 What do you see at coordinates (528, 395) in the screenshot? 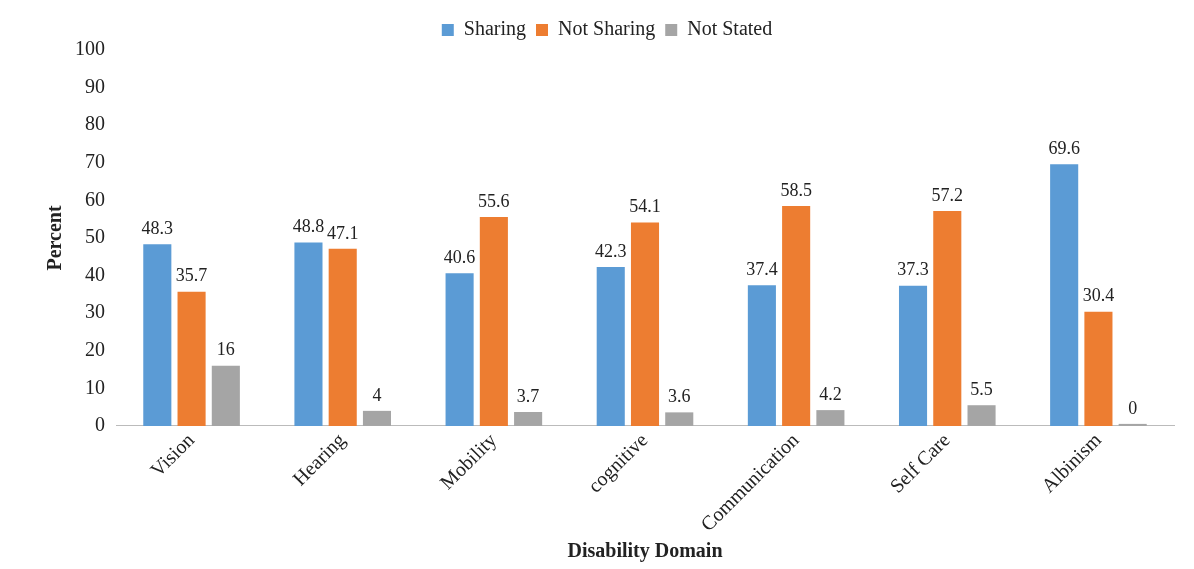
I see `data-label: 3.7` at bounding box center [528, 395].